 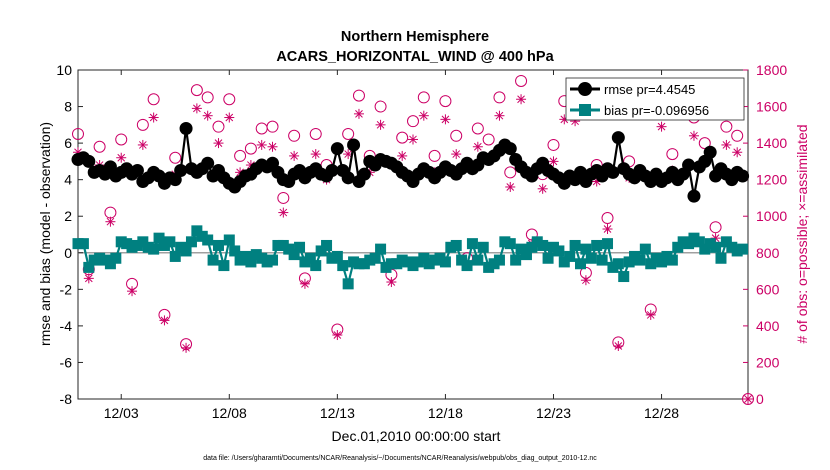 What do you see at coordinates (66, 289) in the screenshot?
I see `y-left-tick-label: -2` at bounding box center [66, 289].